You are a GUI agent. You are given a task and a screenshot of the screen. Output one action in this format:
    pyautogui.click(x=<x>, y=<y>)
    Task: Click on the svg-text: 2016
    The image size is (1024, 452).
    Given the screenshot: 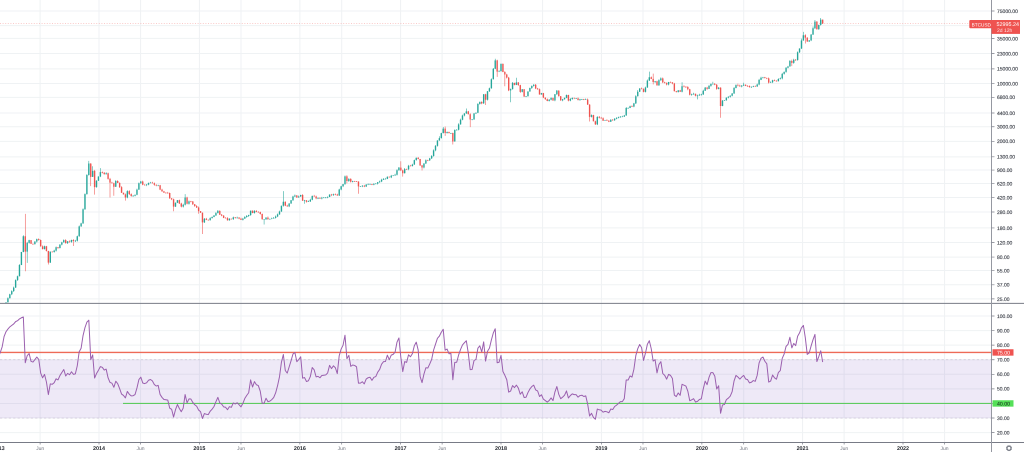 What is the action you would take?
    pyautogui.click(x=300, y=449)
    